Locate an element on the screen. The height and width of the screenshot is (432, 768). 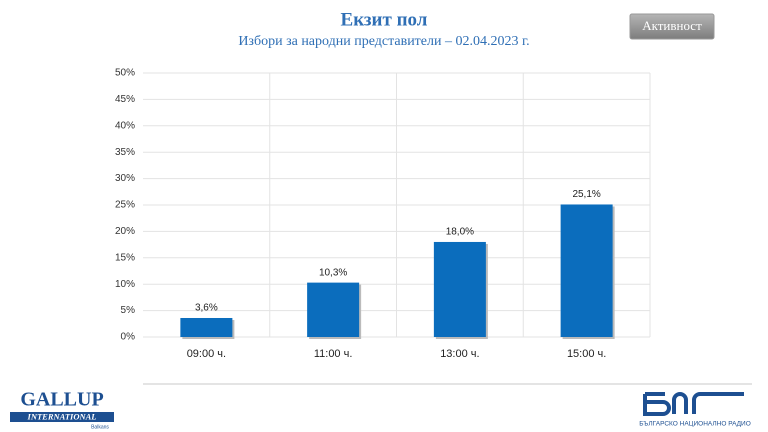
y-tick-label: 20% is located at coordinates (125, 231).